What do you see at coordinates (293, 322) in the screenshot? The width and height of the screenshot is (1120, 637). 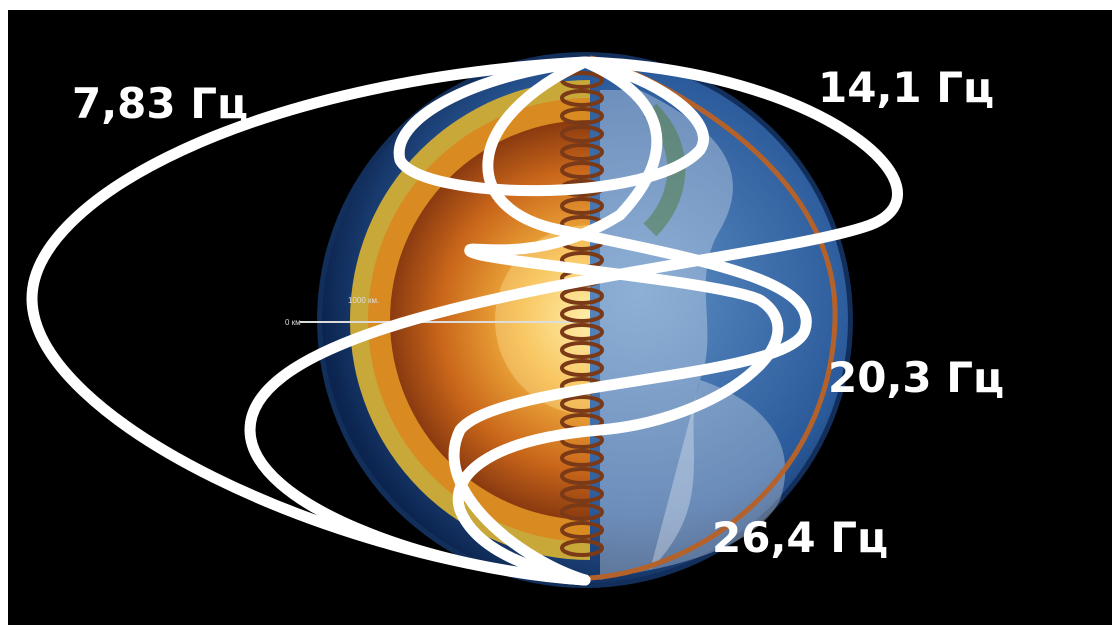 I see `scale-start: 0 км` at bounding box center [293, 322].